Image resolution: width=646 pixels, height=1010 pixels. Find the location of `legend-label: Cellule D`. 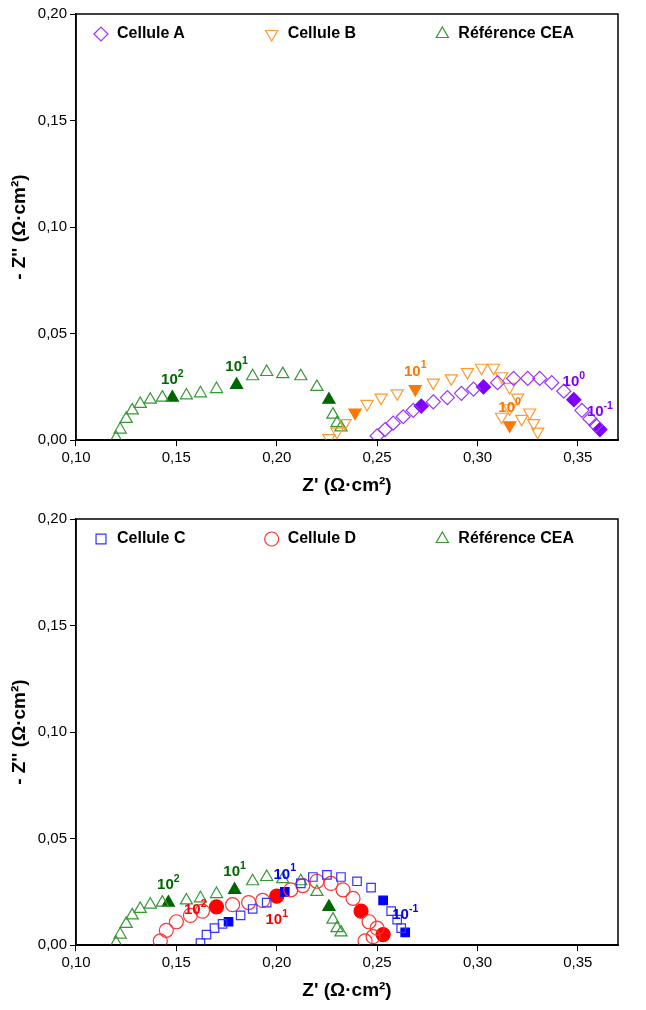

legend-label: Cellule D is located at coordinates (322, 538).